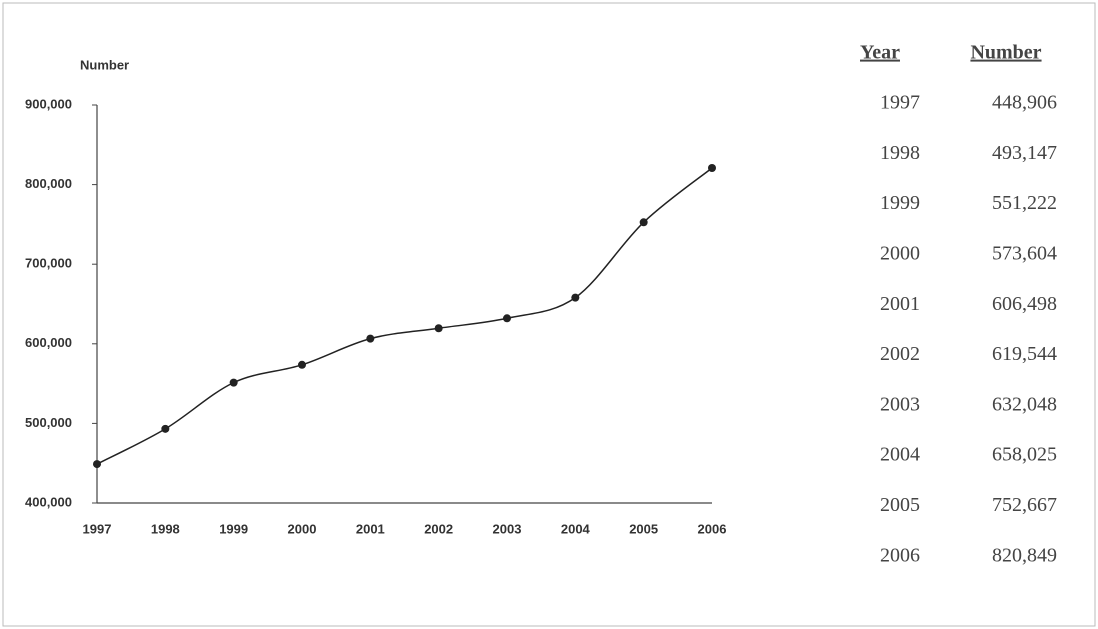 This screenshot has height=629, width=1098. What do you see at coordinates (1024, 404) in the screenshot?
I see `table-number: 632,048` at bounding box center [1024, 404].